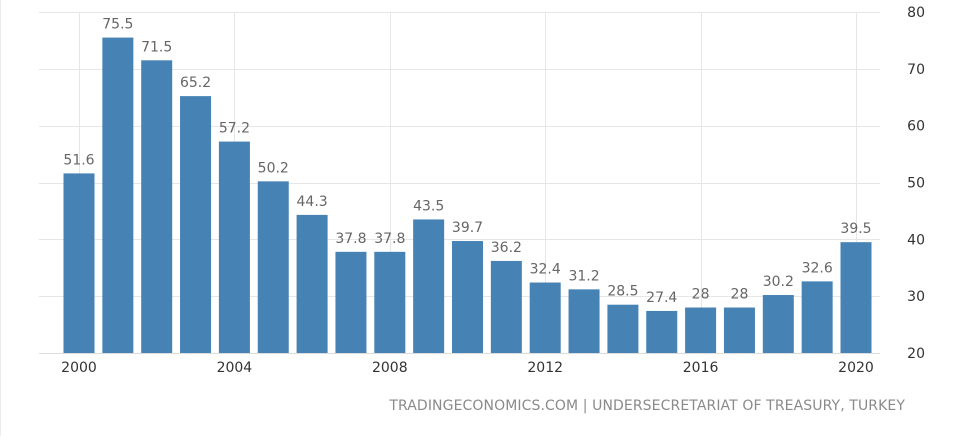  What do you see at coordinates (817, 317) in the screenshot?
I see `bar-2019` at bounding box center [817, 317].